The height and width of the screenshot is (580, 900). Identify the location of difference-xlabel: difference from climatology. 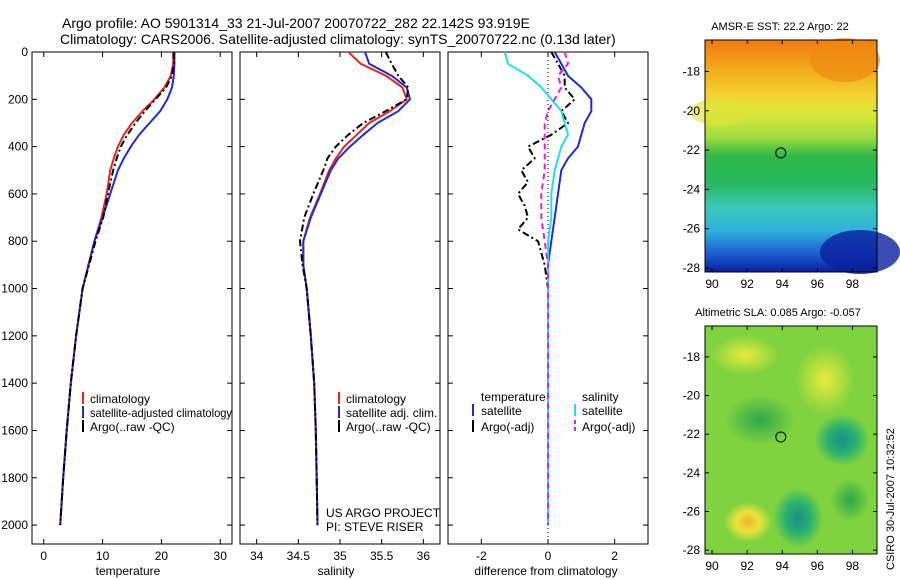
(545, 571).